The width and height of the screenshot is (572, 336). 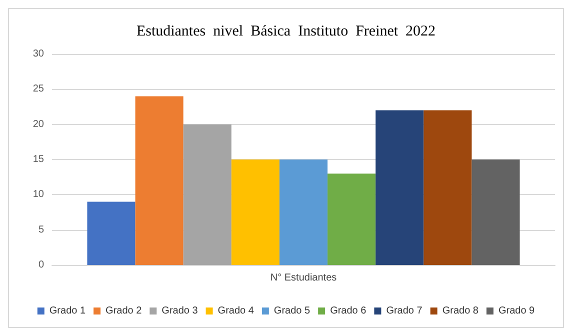 I want to click on y-tick-label: 5, so click(x=41, y=230).